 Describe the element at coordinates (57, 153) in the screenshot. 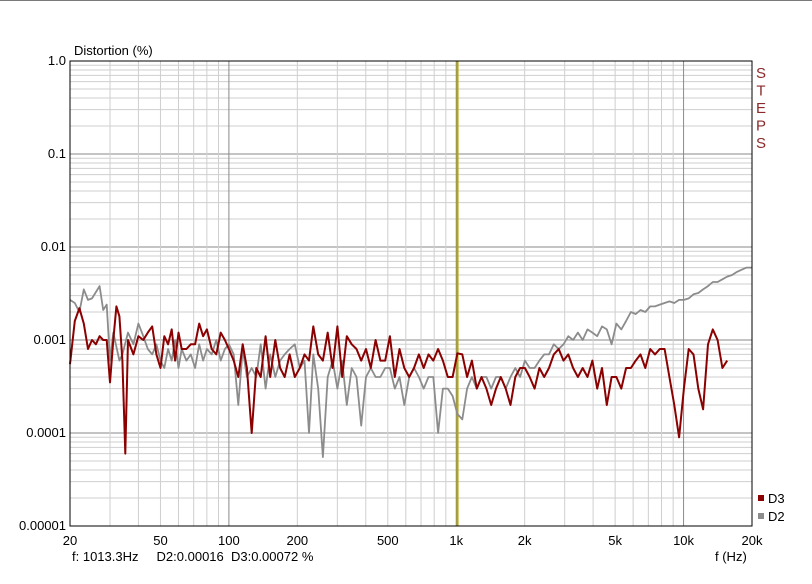

I see `y-tick-label: 0.1` at that location.